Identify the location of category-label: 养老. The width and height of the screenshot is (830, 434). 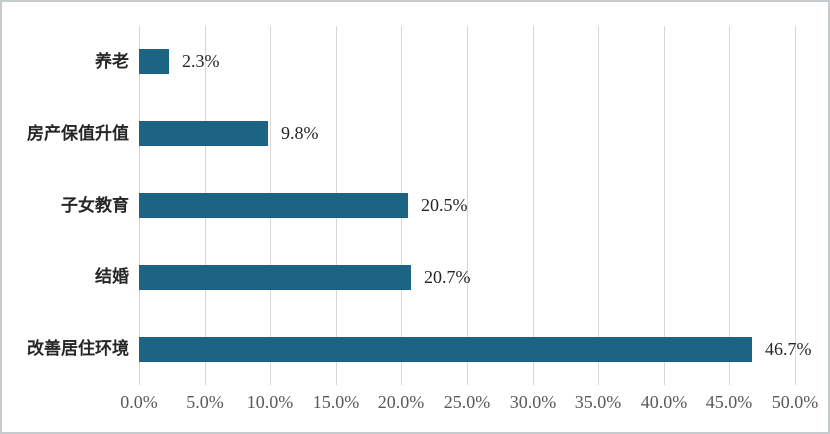
(112, 61).